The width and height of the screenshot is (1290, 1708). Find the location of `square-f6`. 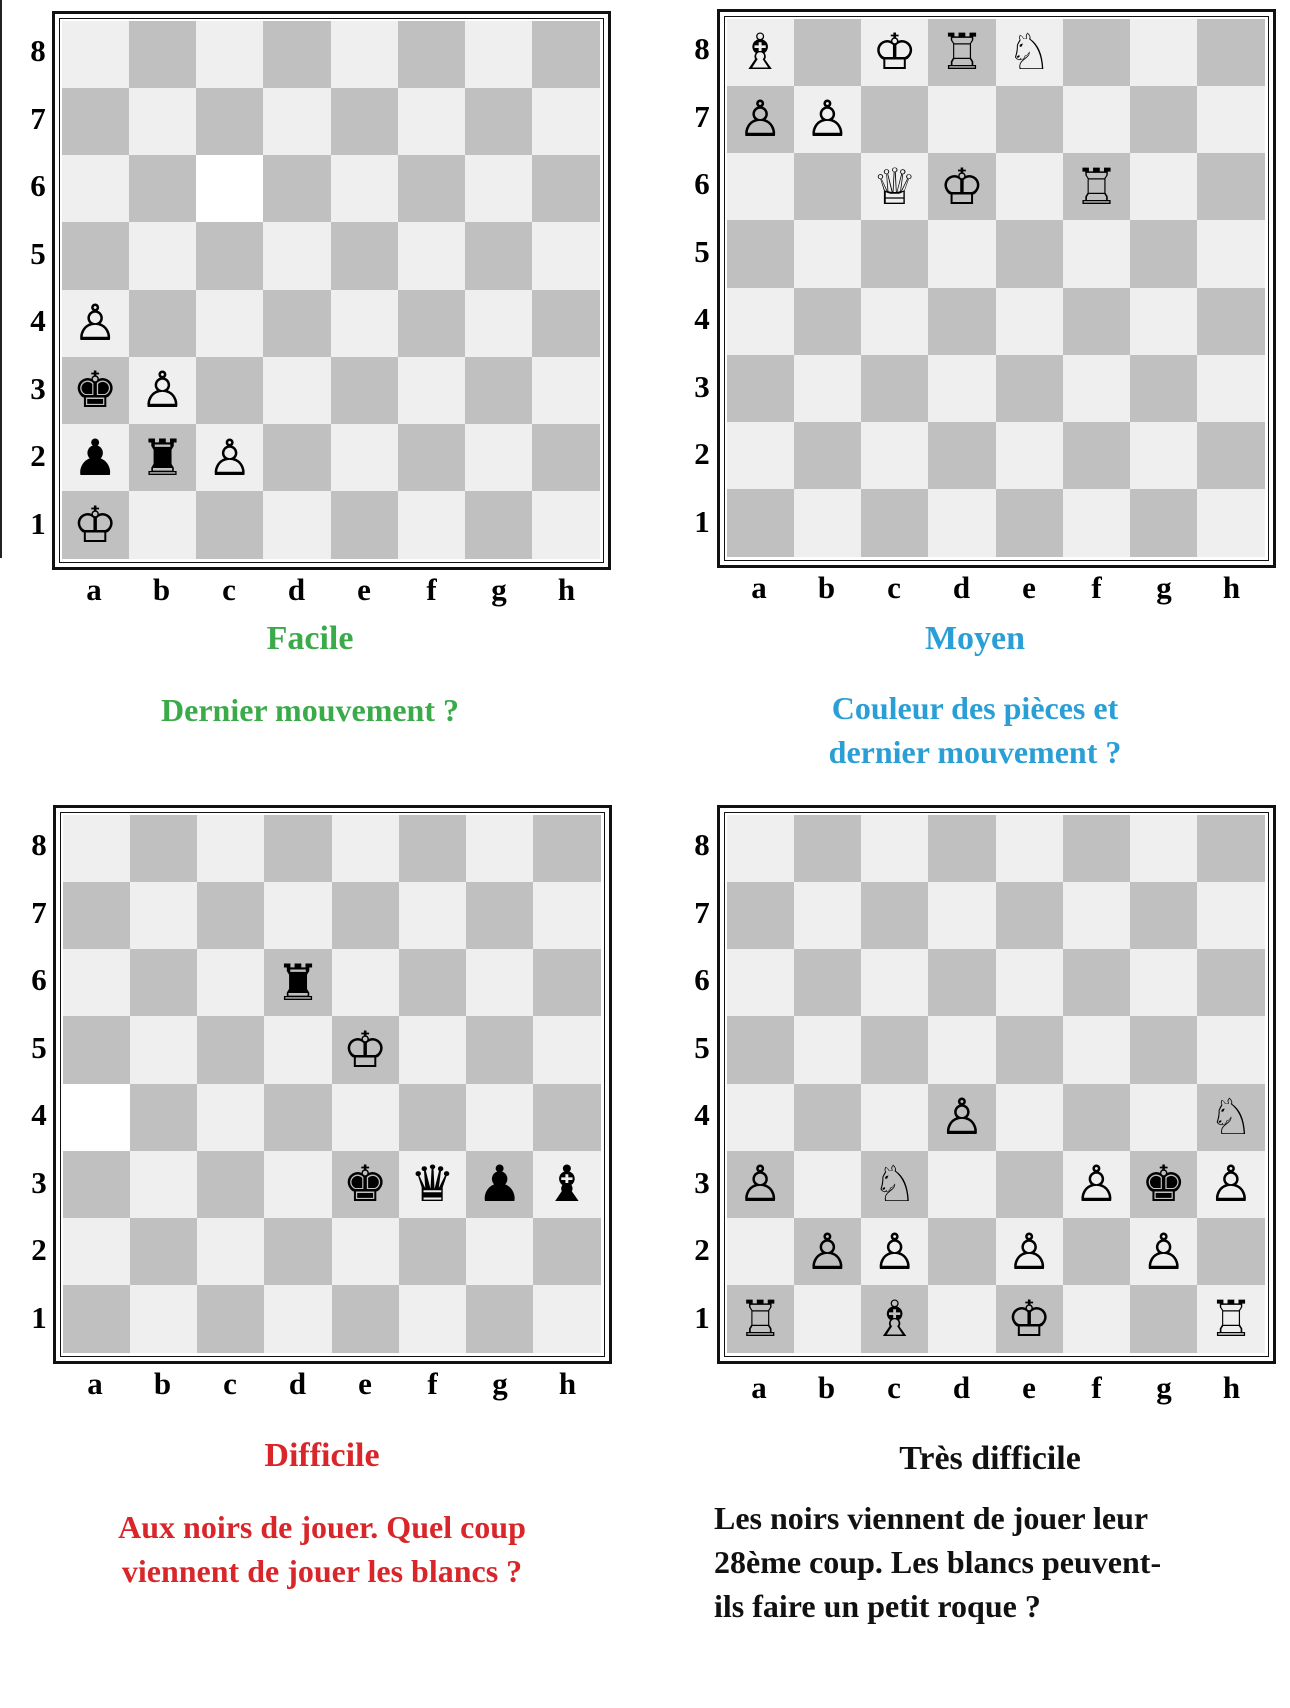

square-f6 is located at coordinates (1096, 983).